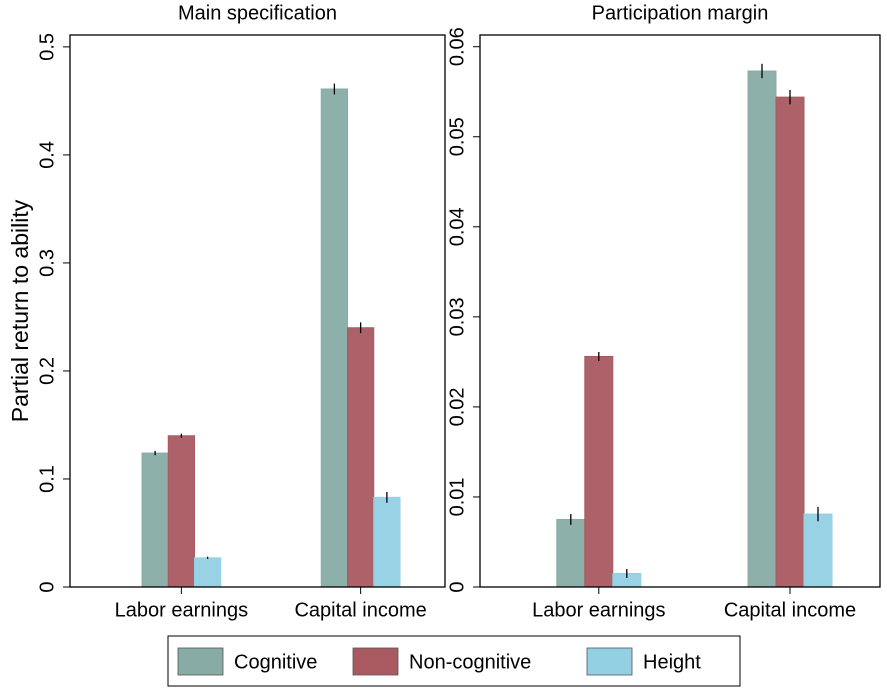 Image resolution: width=887 pixels, height=689 pixels. I want to click on legend-label: Non-cognitive, so click(470, 662).